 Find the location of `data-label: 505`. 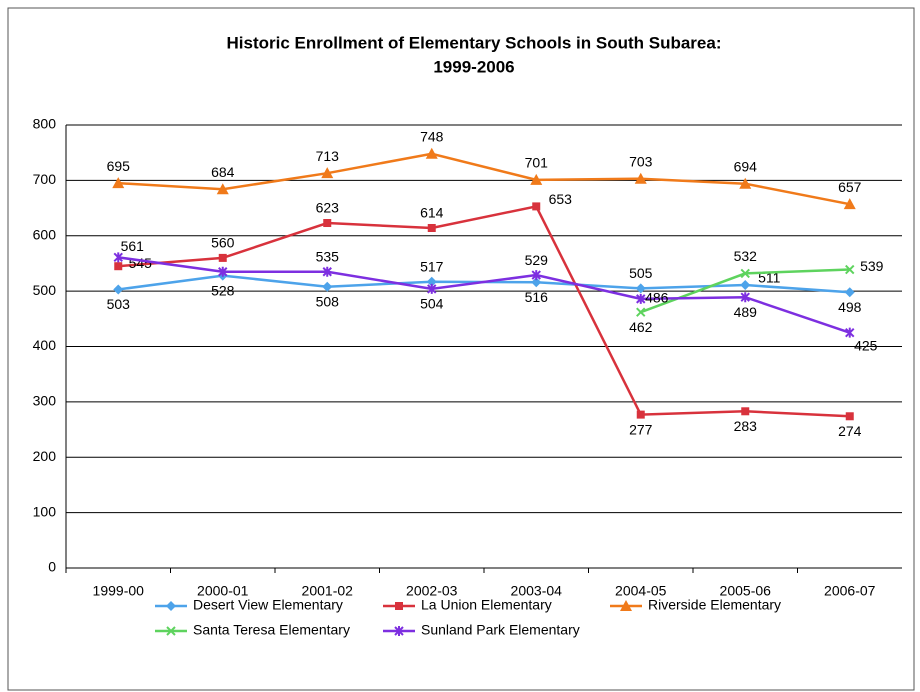

data-label: 505 is located at coordinates (641, 273).